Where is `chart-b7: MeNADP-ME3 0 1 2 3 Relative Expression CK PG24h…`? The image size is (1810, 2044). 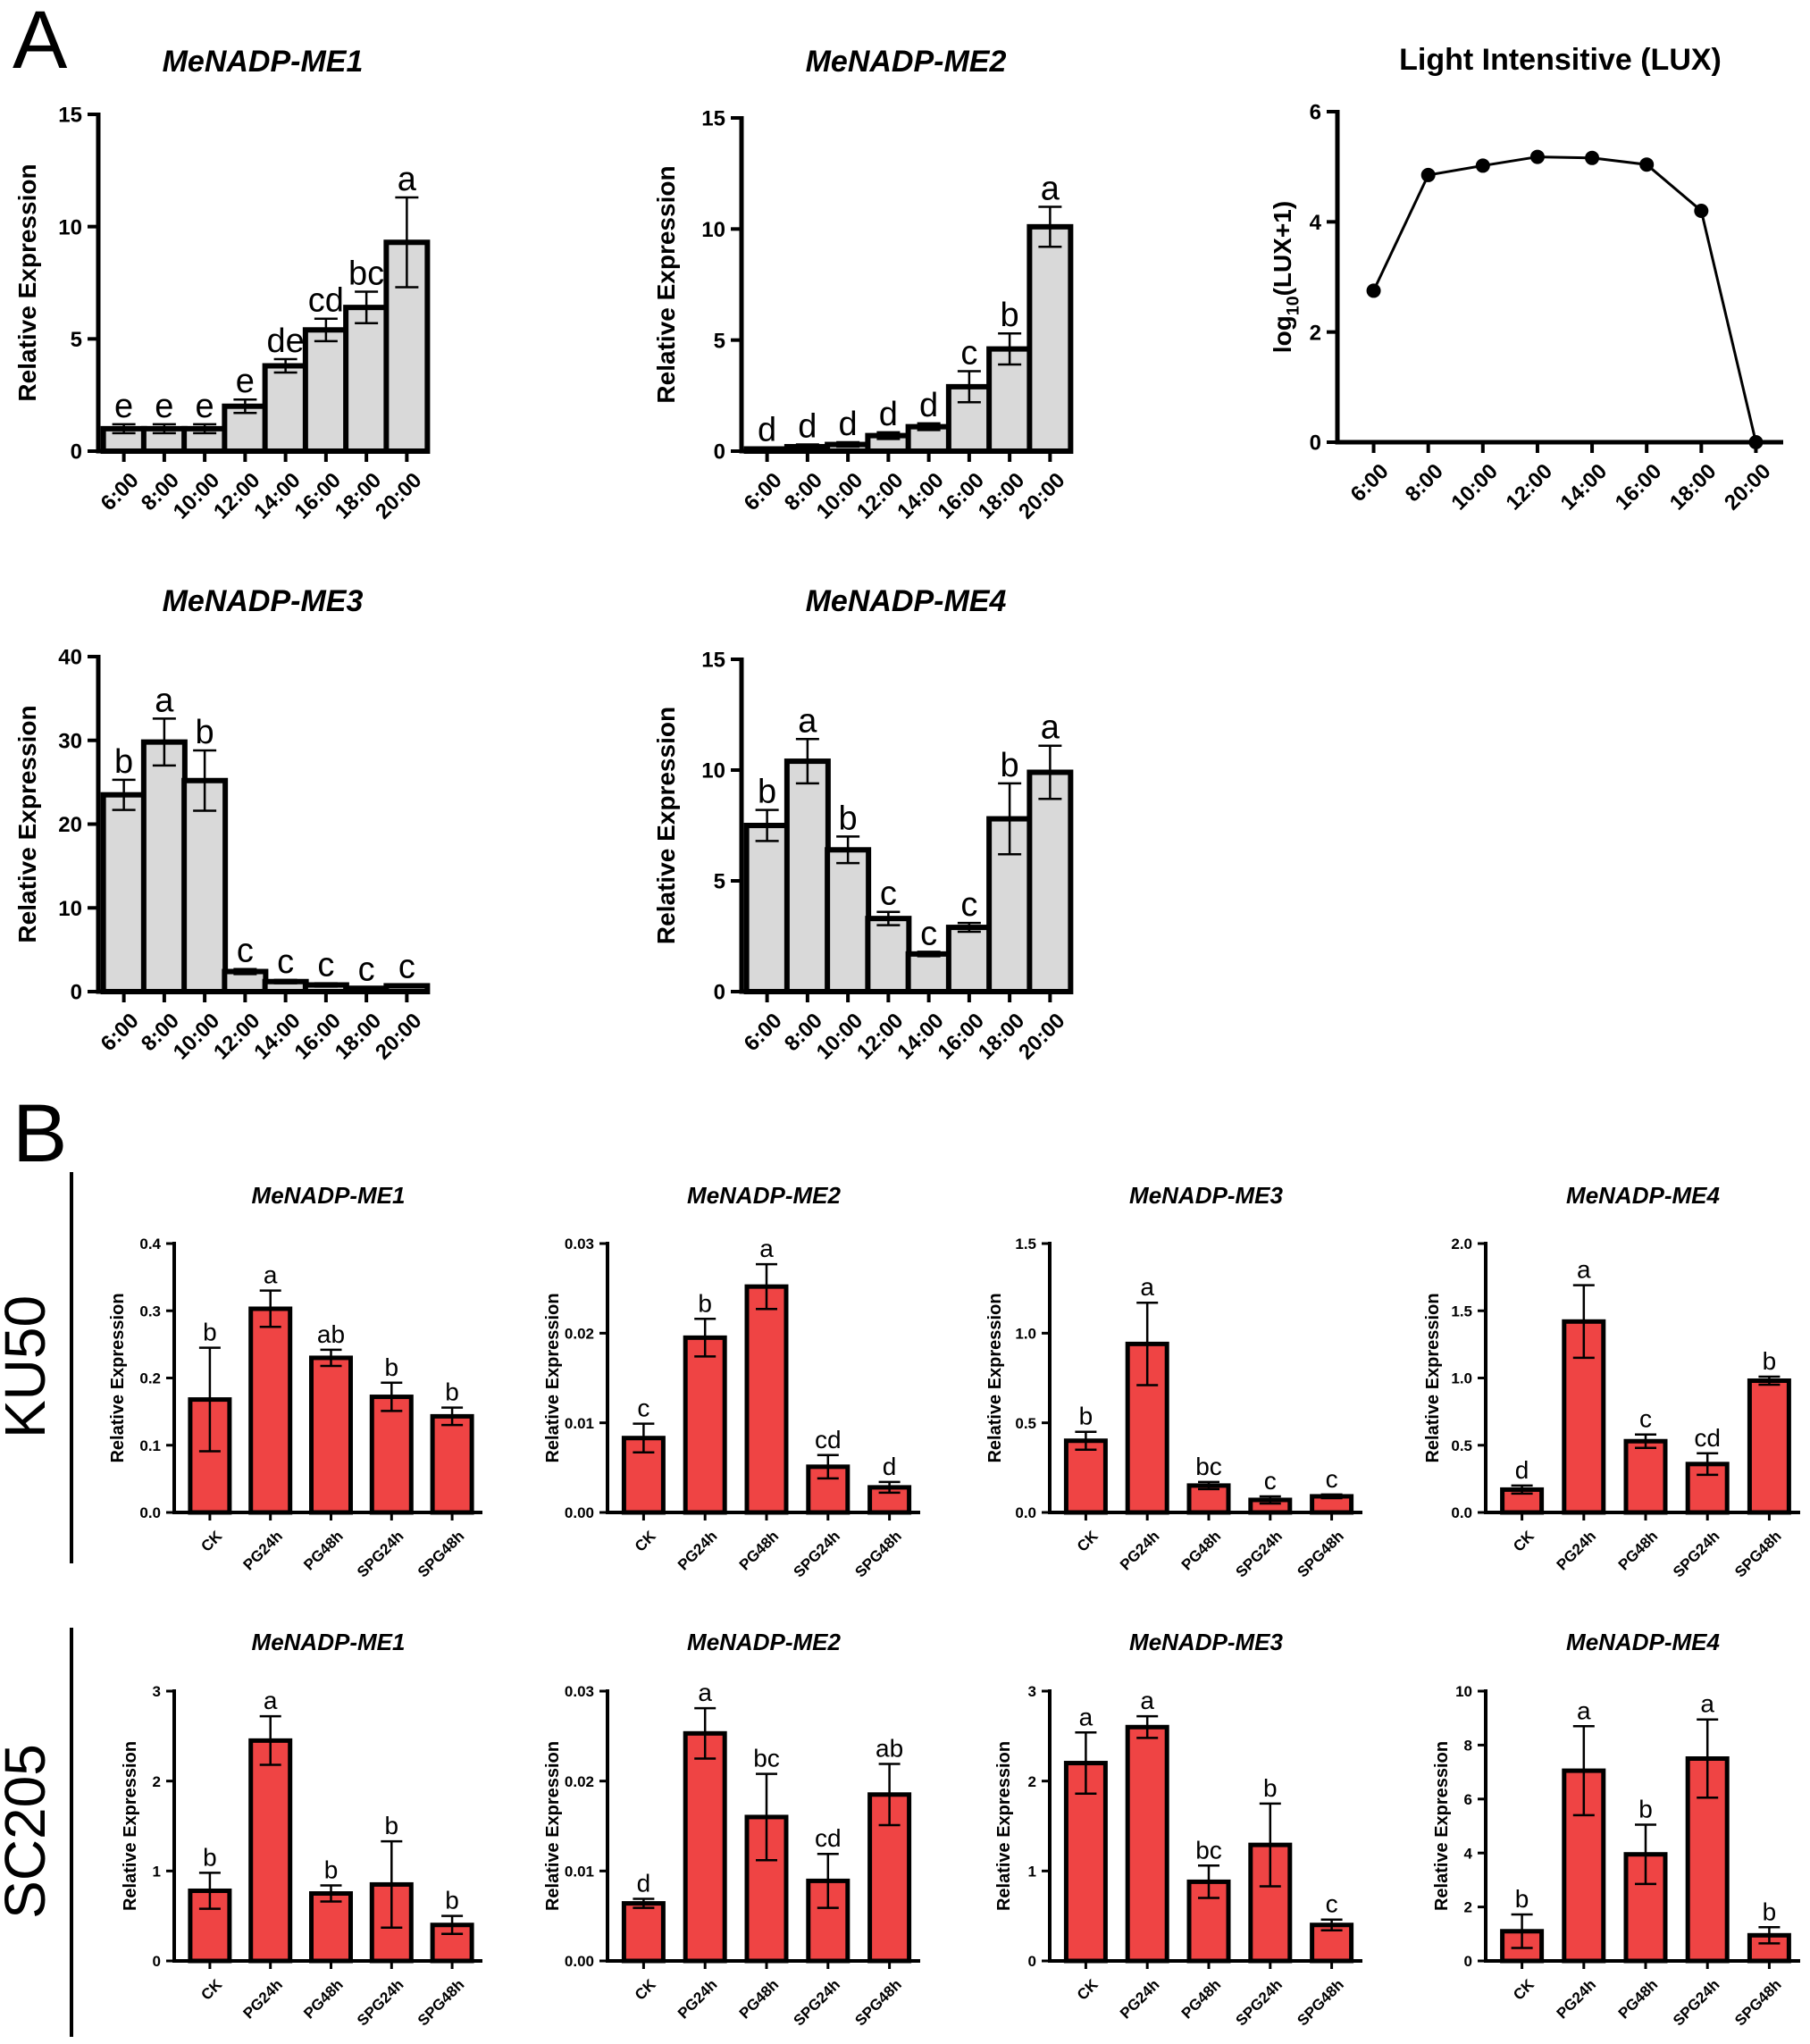
chart-b7: MeNADP-ME3 0 1 2 3 Relative Expression CK PG24h… is located at coordinates (1178, 1829).